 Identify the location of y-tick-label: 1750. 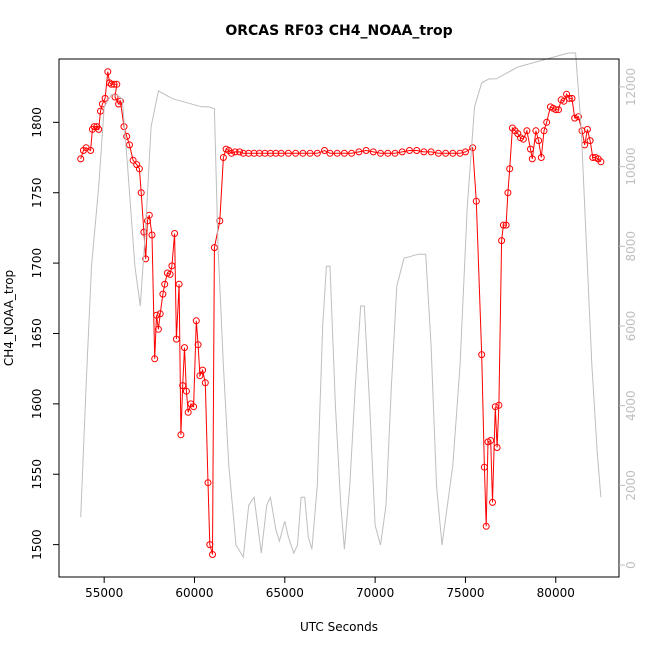
(37, 192).